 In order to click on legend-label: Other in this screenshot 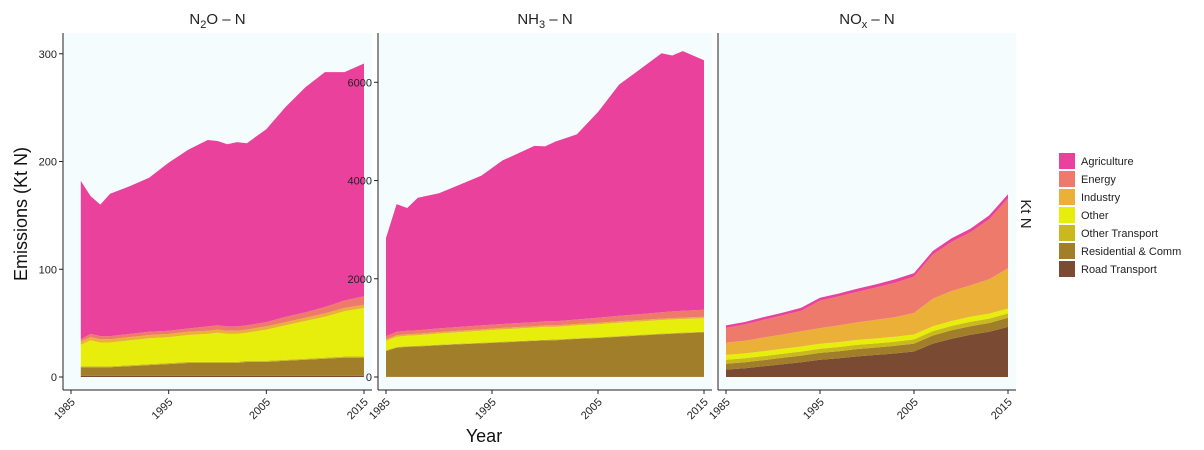, I will do `click(1095, 216)`.